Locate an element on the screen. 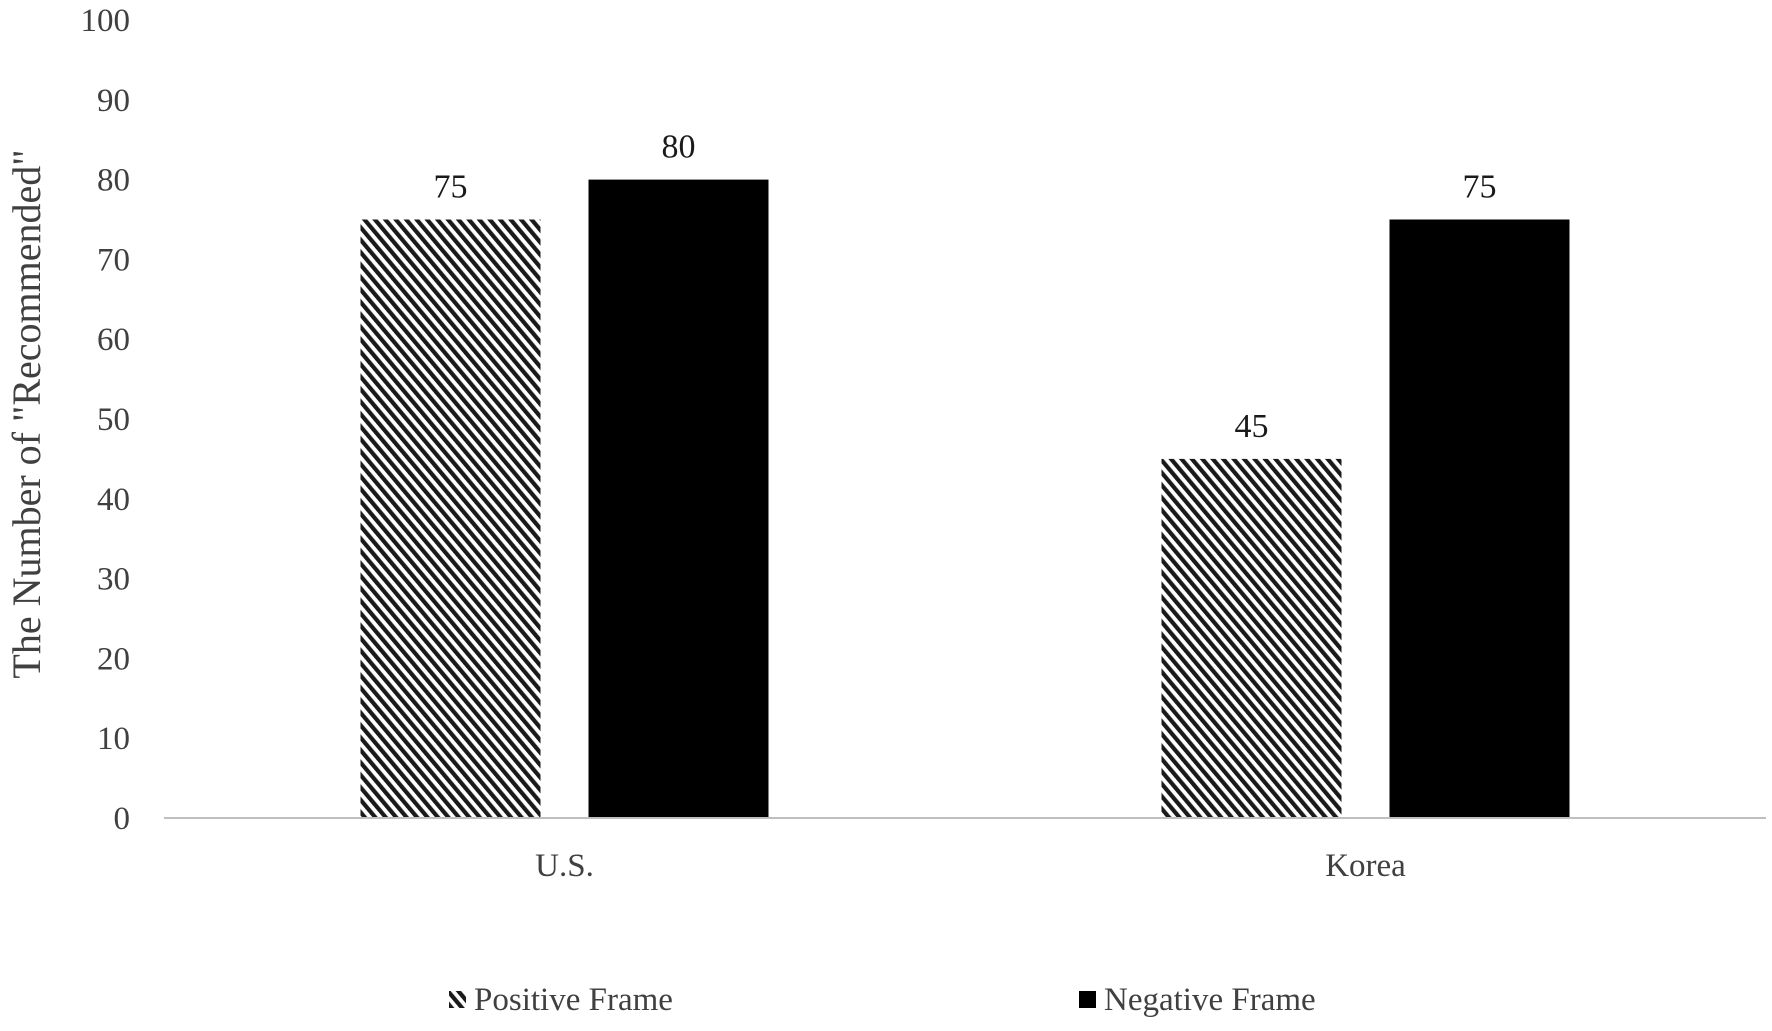 This screenshot has width=1772, height=1031. data-label: 80 is located at coordinates (679, 147).